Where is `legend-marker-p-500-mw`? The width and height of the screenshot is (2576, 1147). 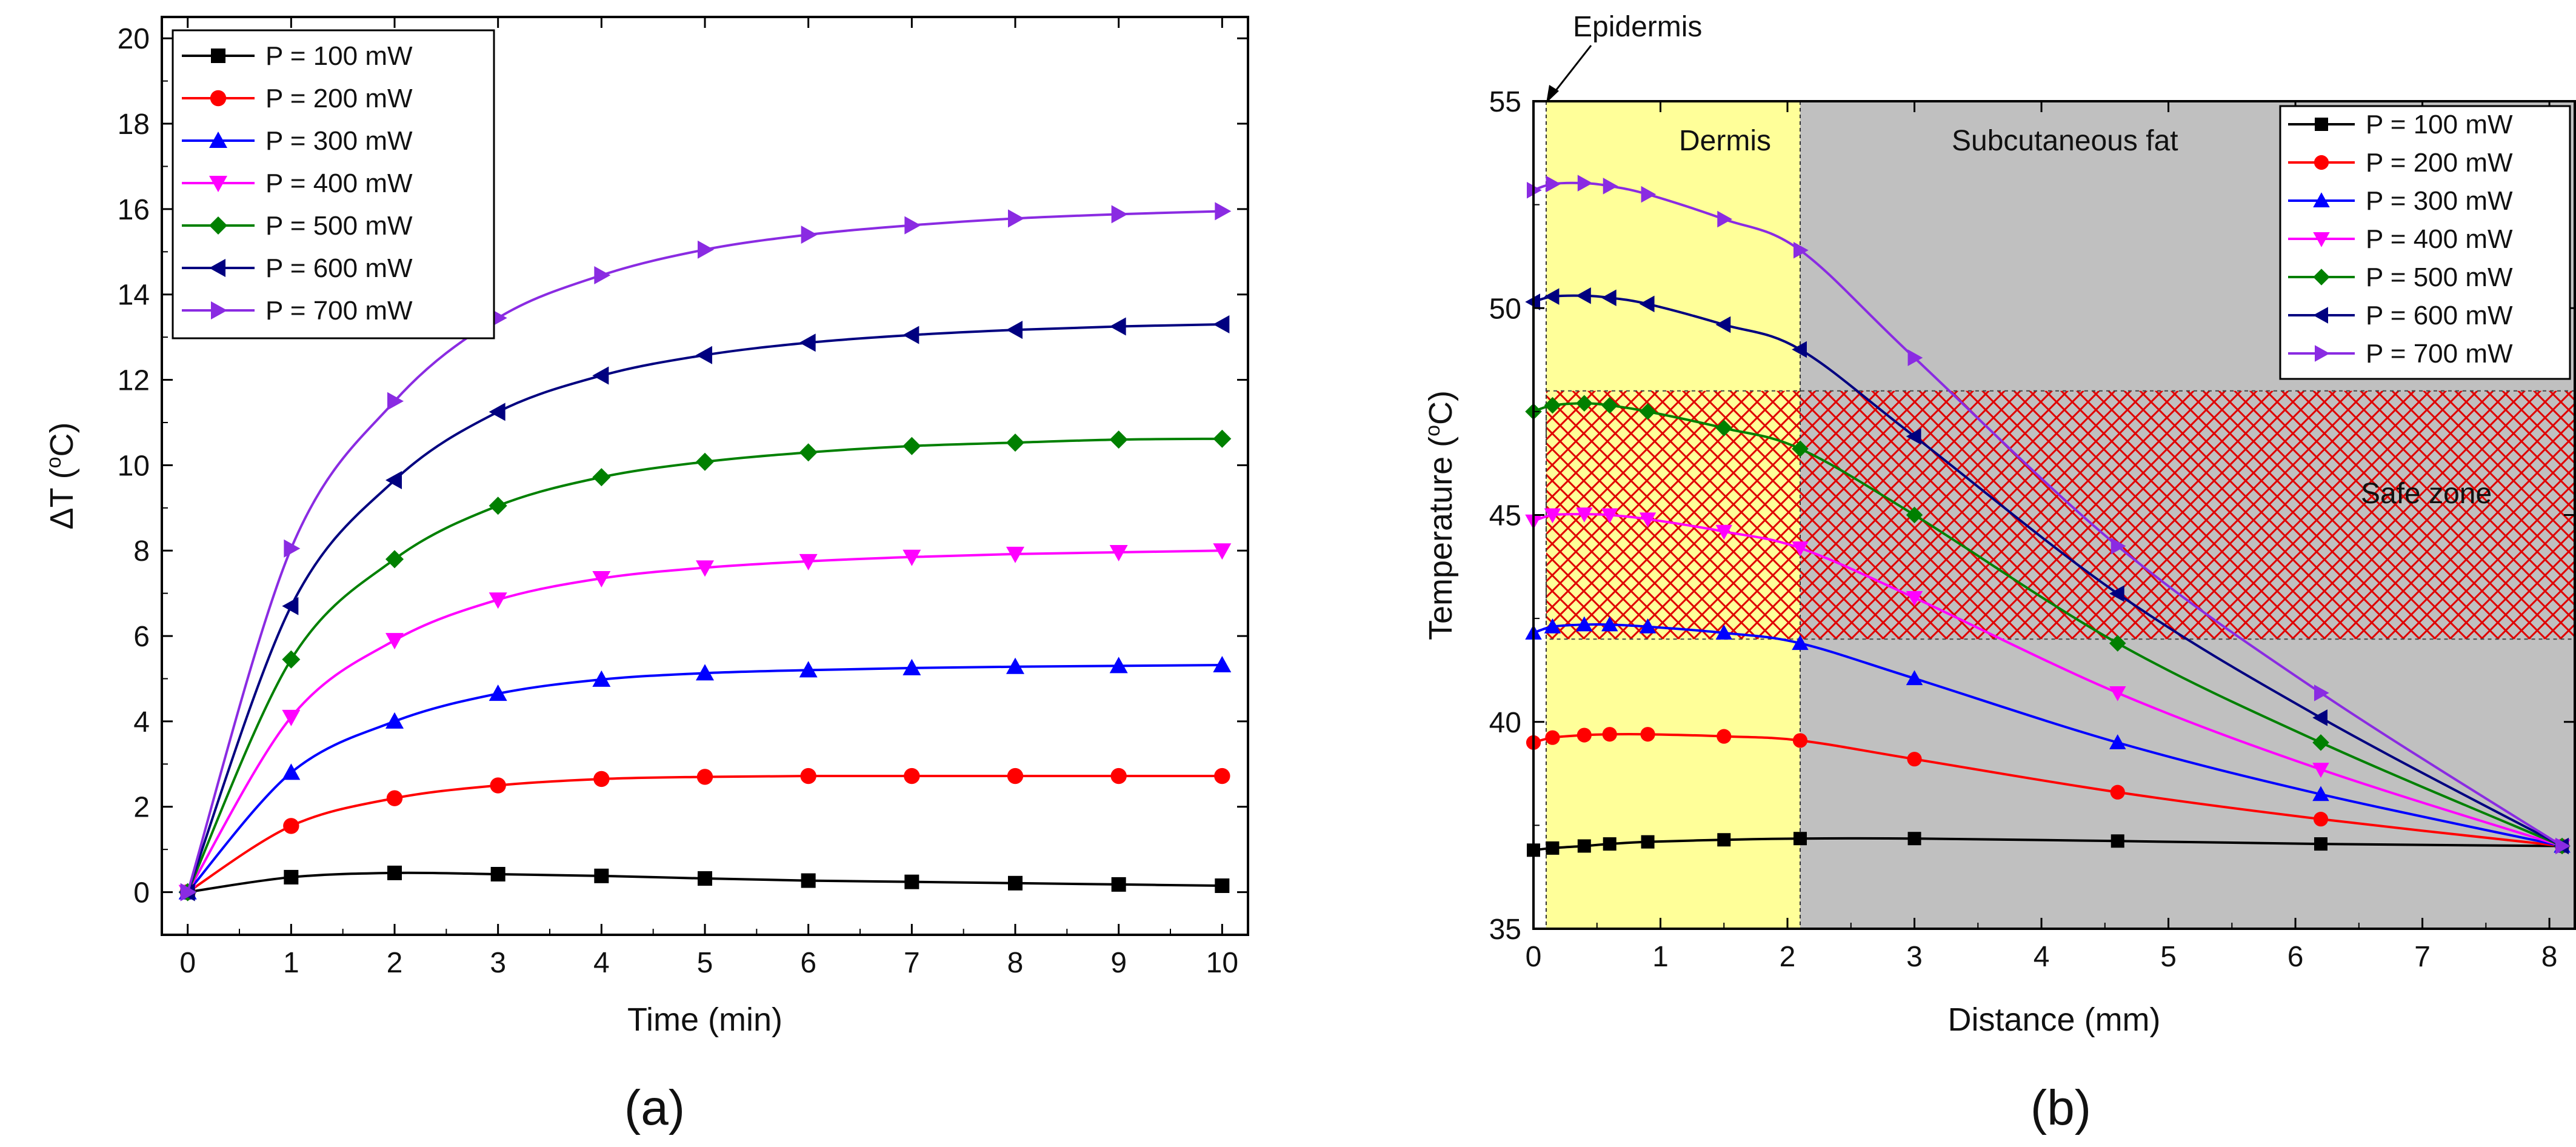 legend-marker-p-500-mw is located at coordinates (2321, 277).